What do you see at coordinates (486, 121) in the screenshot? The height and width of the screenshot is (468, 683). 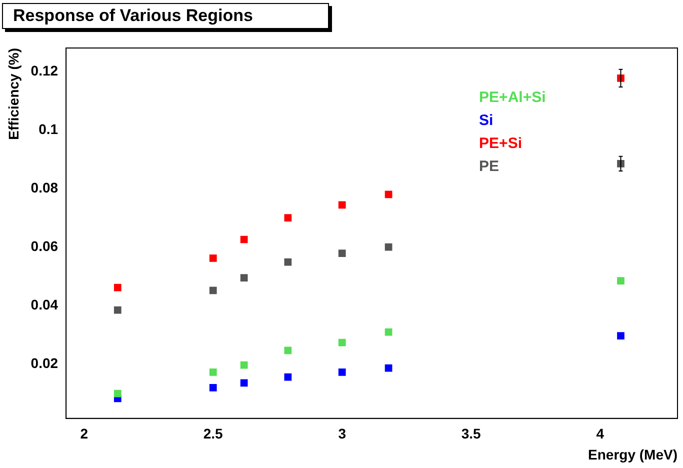 I see `text: Si` at bounding box center [486, 121].